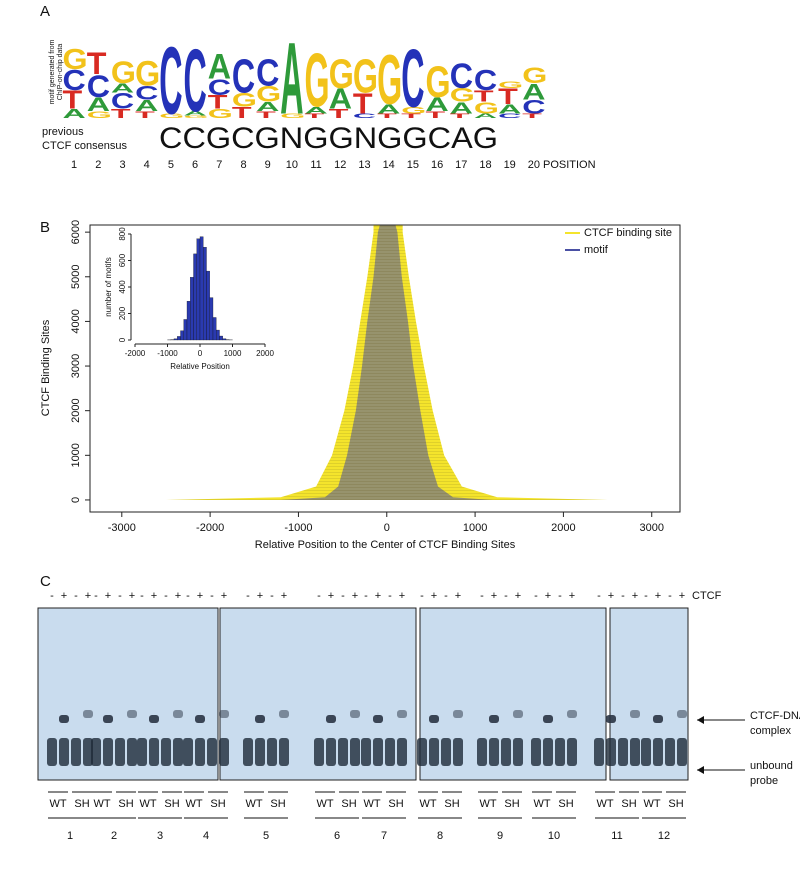 This screenshot has width=800, height=873. What do you see at coordinates (76, 232) in the screenshot?
I see `y-tick-label: 6000` at bounding box center [76, 232].